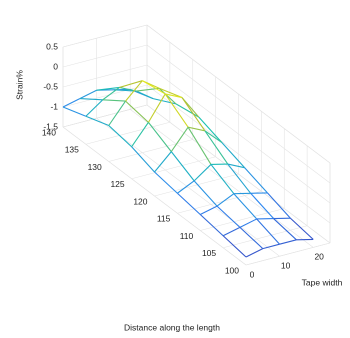 Image resolution: width=350 pixels, height=338 pixels. I want to click on y-tick-label: 105, so click(209, 253).